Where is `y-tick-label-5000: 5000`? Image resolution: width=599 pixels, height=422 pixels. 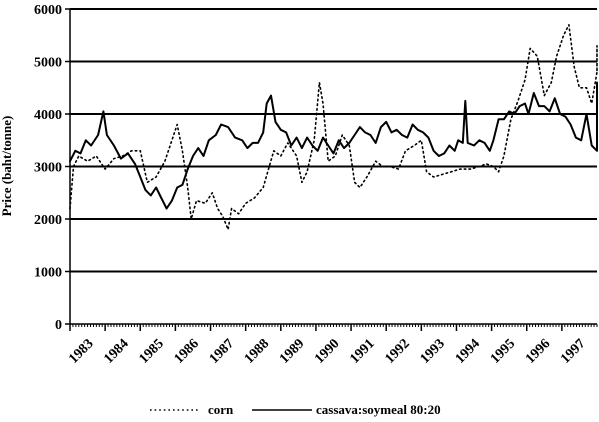 y-tick-label-5000: 5000 is located at coordinates (48, 63).